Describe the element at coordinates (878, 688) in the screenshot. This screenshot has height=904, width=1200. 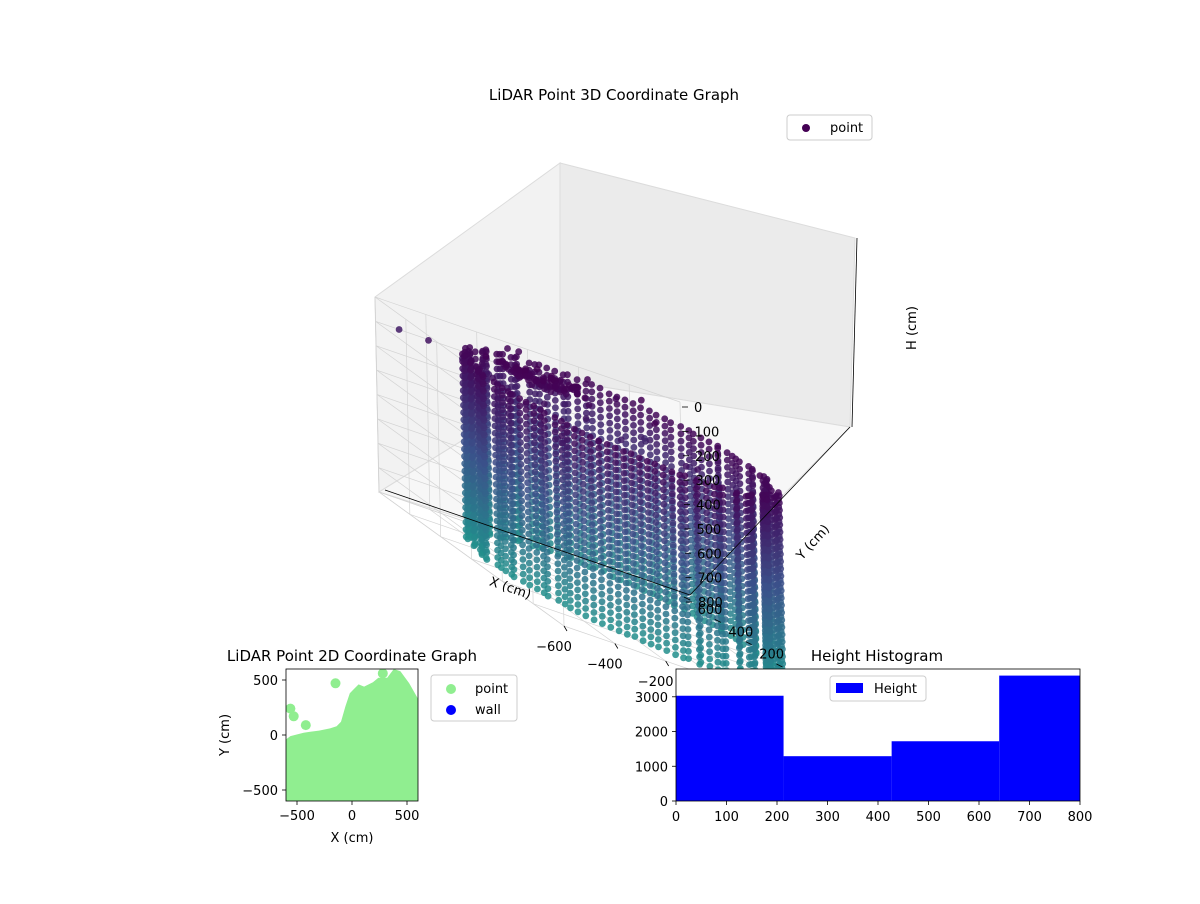
I see `legend-histogram-box` at that location.